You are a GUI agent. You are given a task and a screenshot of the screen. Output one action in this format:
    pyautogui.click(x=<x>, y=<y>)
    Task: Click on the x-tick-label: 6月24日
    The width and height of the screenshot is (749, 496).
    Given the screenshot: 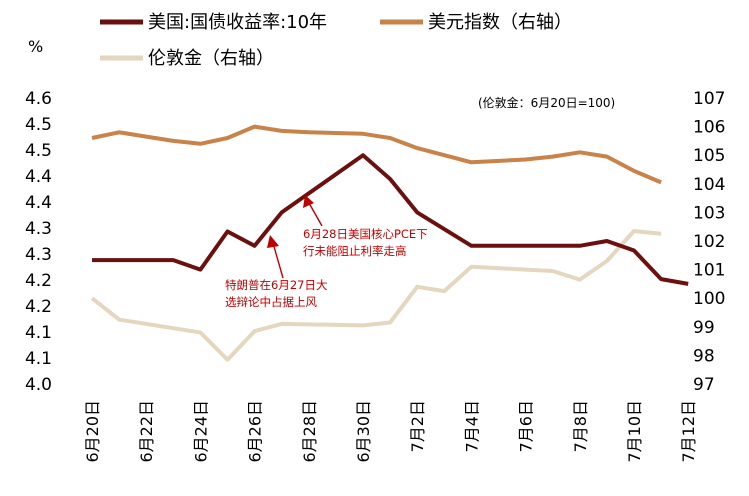 What is the action you would take?
    pyautogui.click(x=200, y=431)
    